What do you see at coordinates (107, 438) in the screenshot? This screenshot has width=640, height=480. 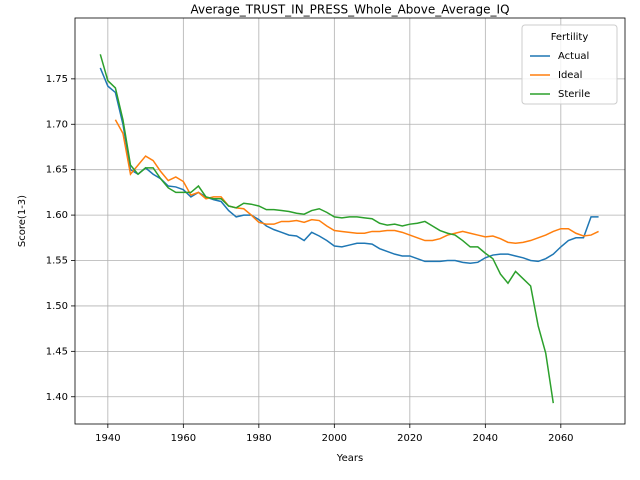 I see `x-tick-label: 1940` at bounding box center [107, 438].